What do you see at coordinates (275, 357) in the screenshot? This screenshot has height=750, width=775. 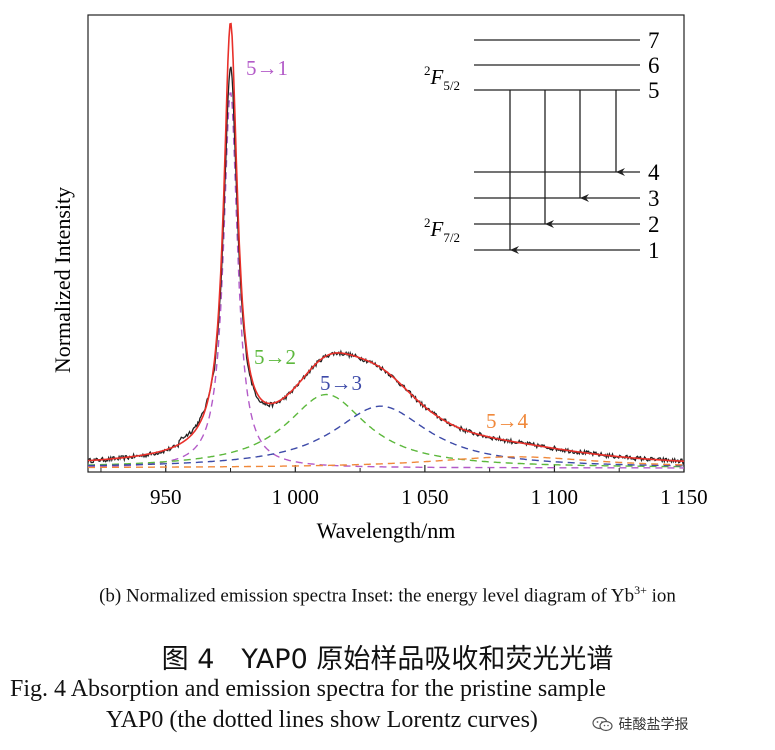 I see `component-label-2: 5→2` at bounding box center [275, 357].